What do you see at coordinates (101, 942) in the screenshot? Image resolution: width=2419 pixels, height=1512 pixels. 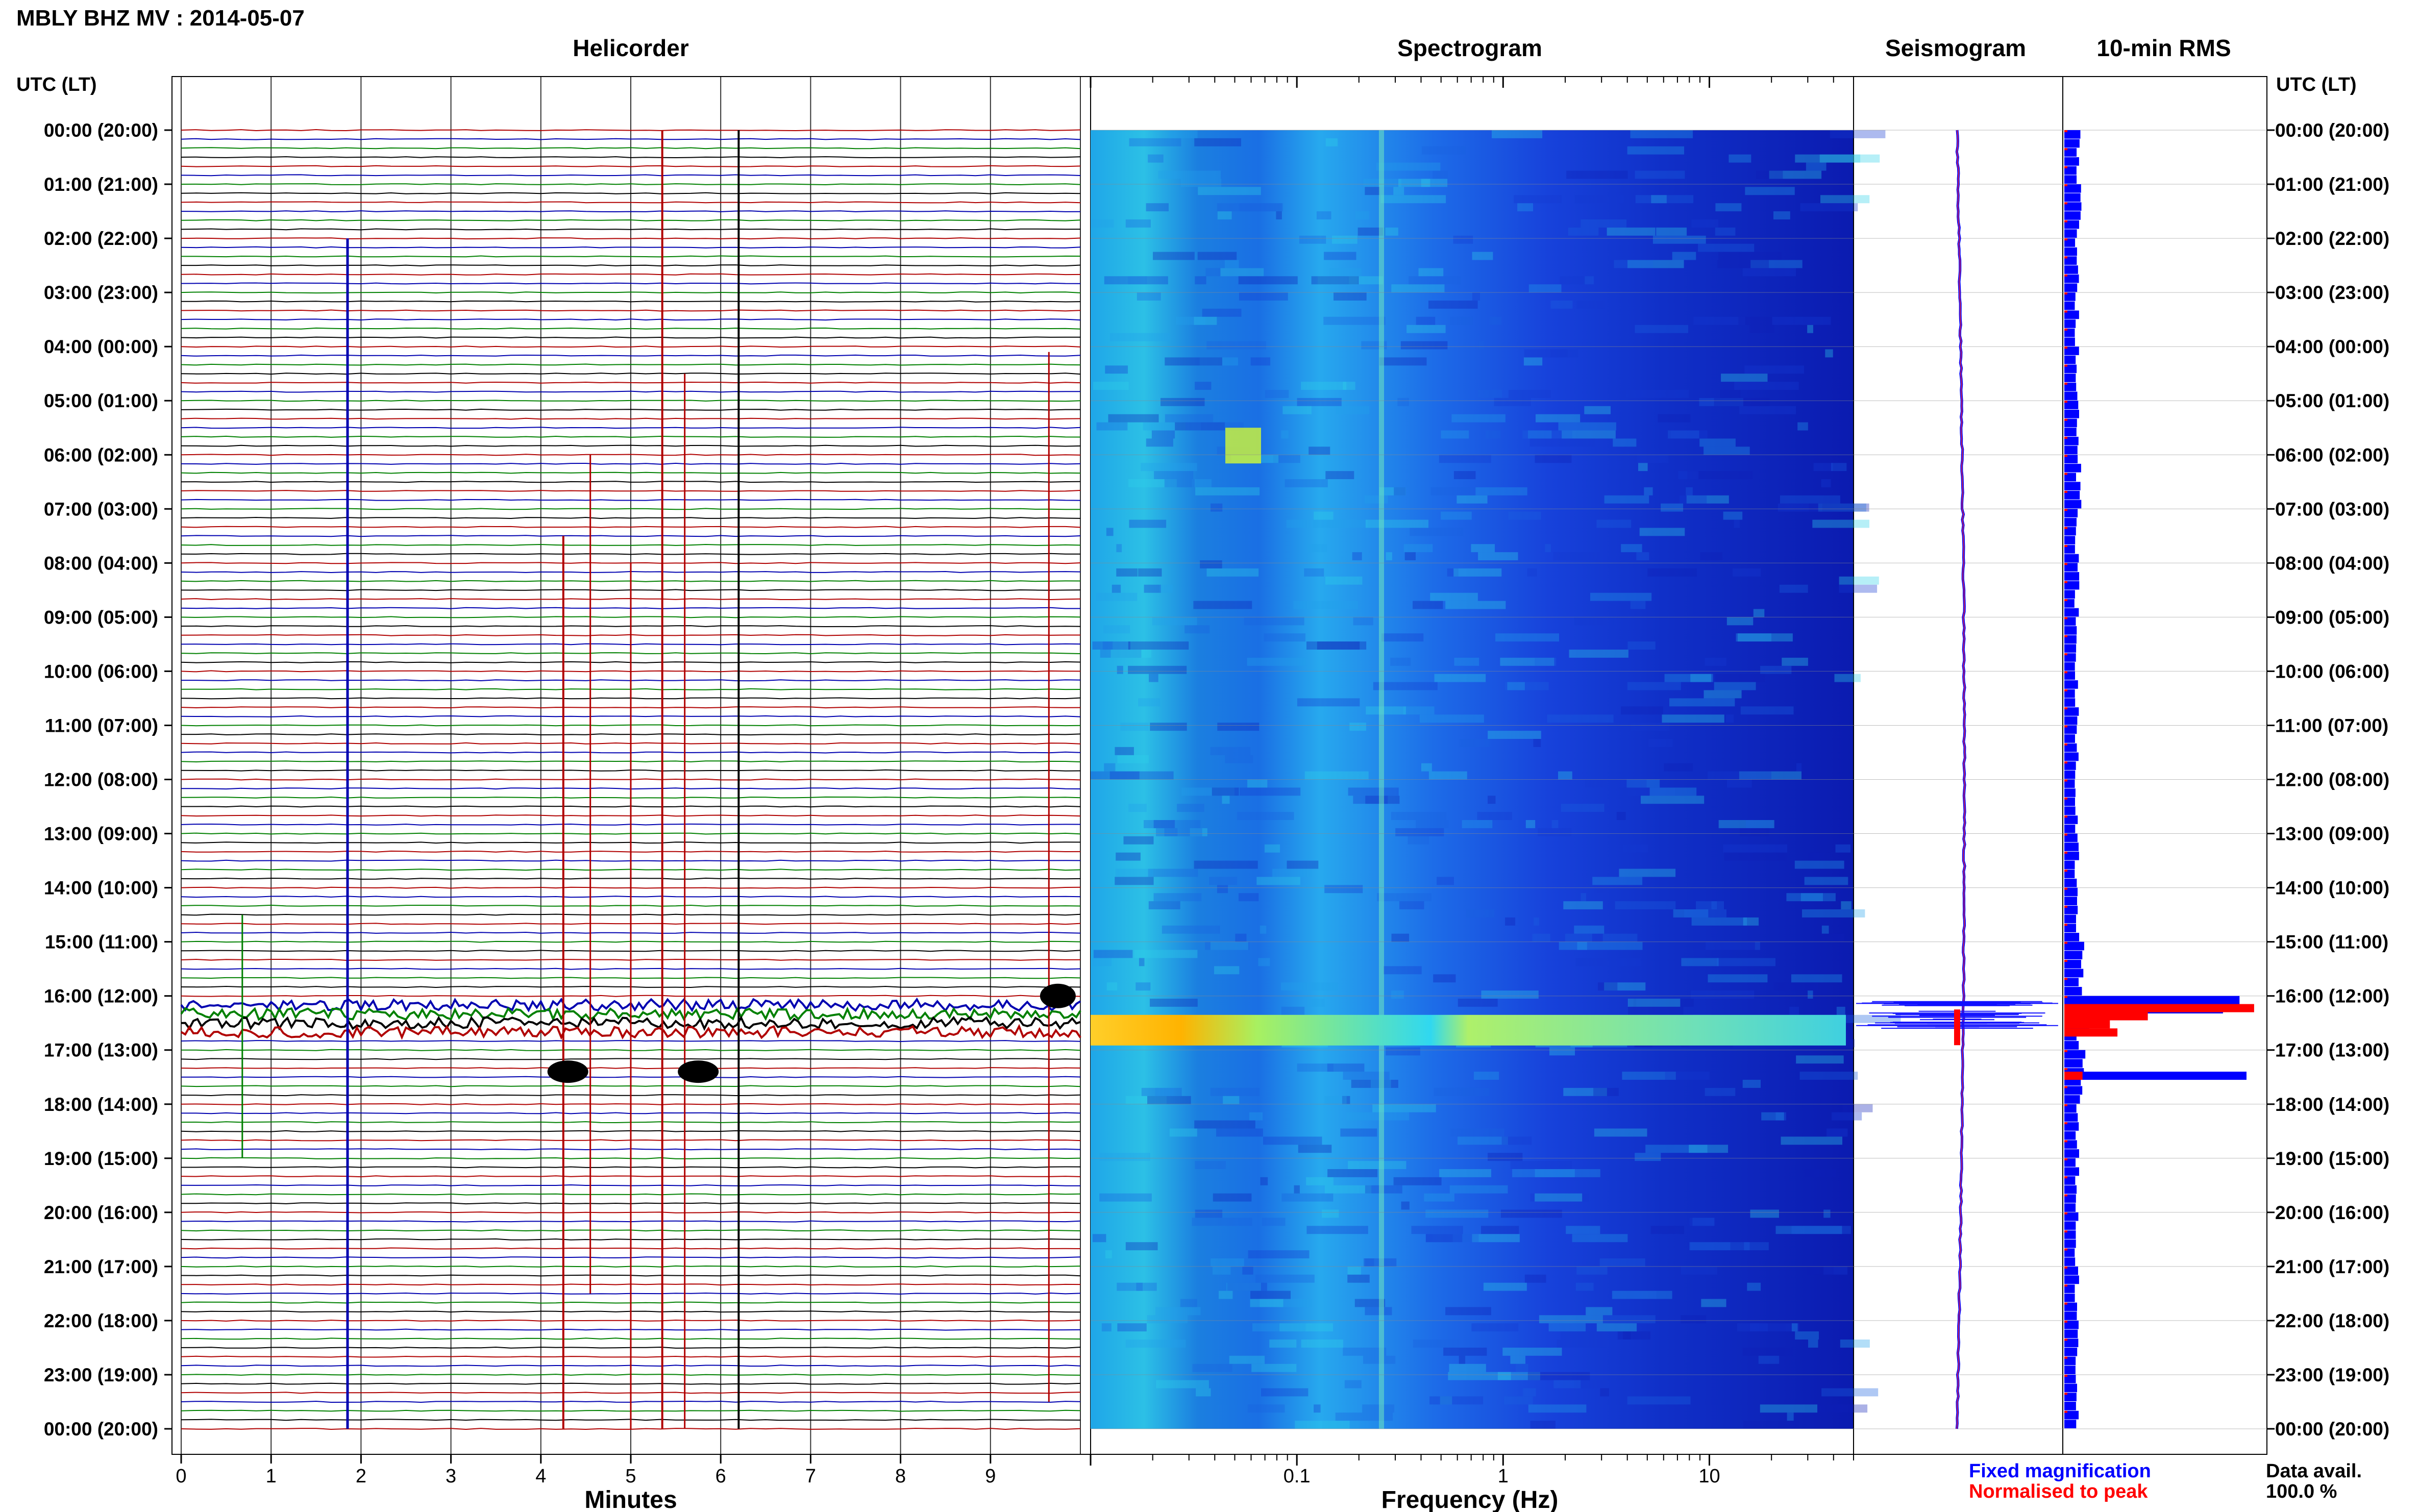 I see `time-label-left: 15:00 (11:00)` at bounding box center [101, 942].